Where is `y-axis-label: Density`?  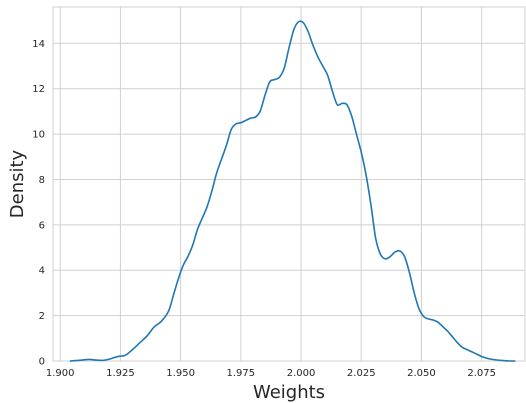 y-axis-label: Density is located at coordinates (17, 183).